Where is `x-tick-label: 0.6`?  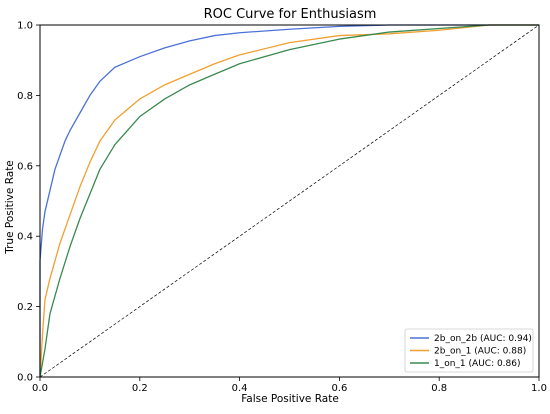
x-tick-label: 0.6 is located at coordinates (339, 388).